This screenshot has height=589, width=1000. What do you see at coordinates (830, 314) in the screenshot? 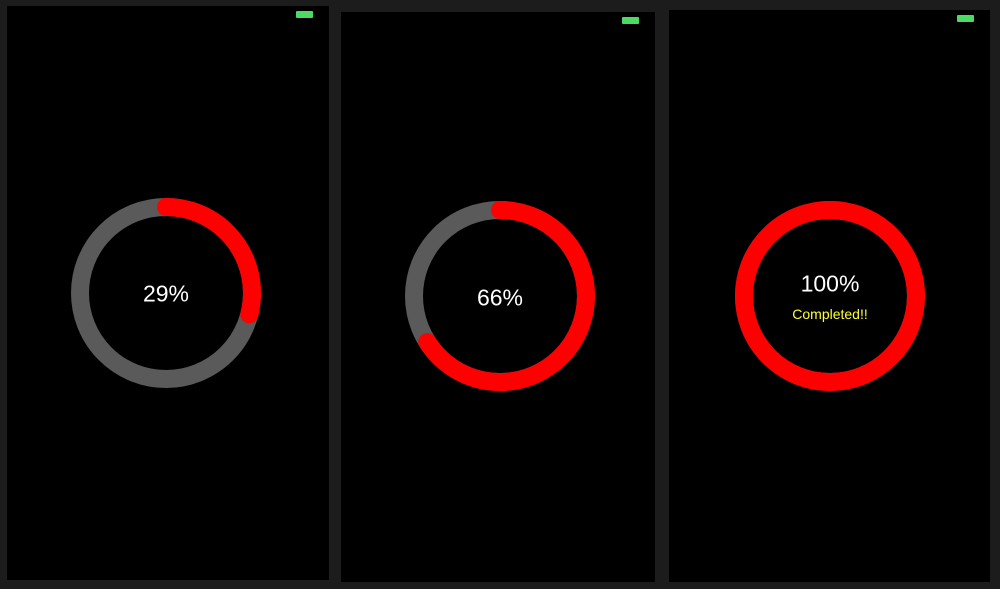
I see `completed-status-label: Completed!!` at bounding box center [830, 314].